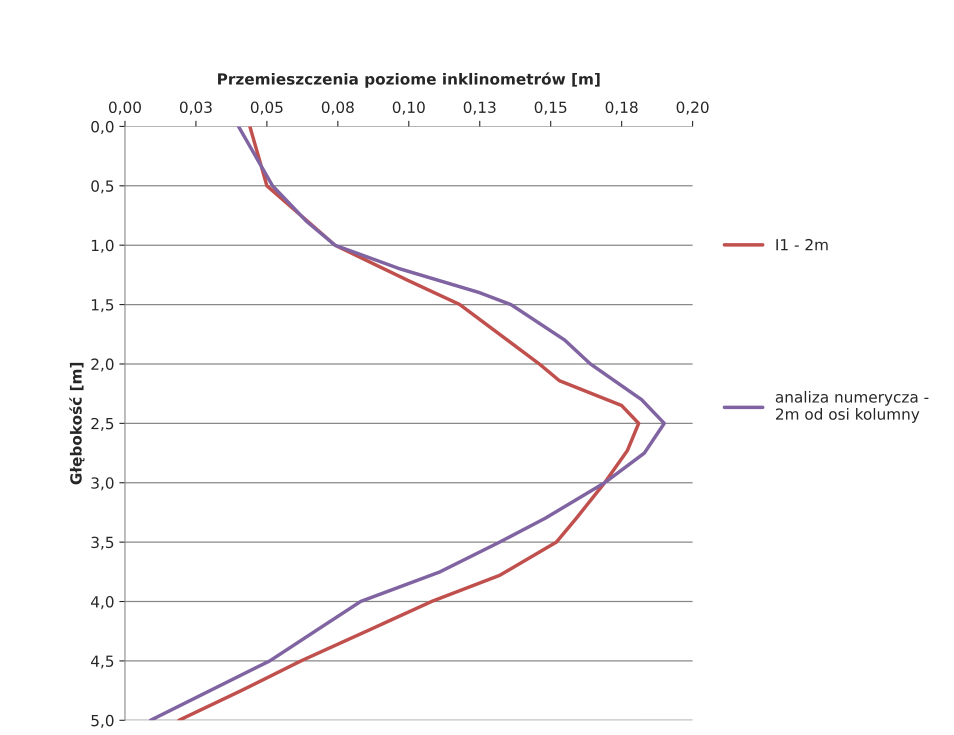  I want to click on y-tick-label: 2,5, so click(102, 424).